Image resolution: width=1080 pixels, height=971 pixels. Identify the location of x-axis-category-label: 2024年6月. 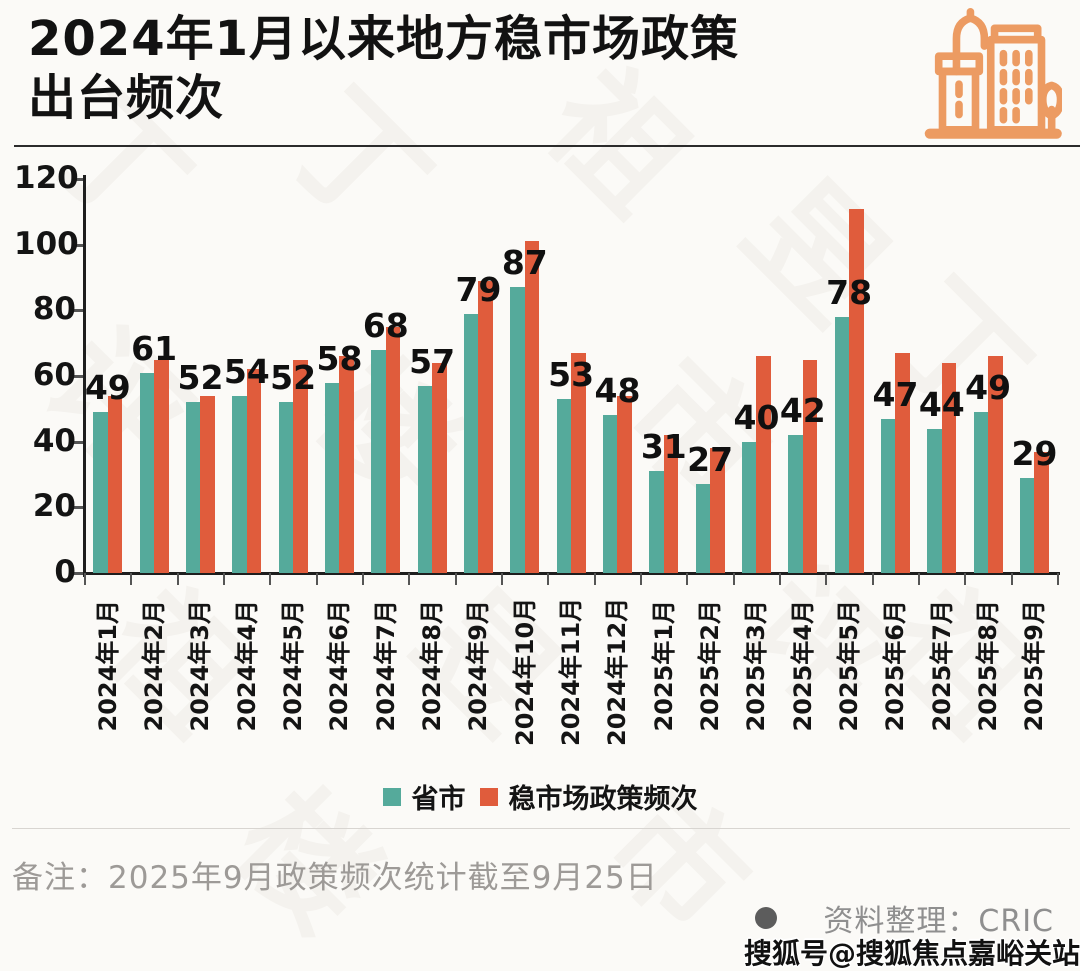
(339, 666).